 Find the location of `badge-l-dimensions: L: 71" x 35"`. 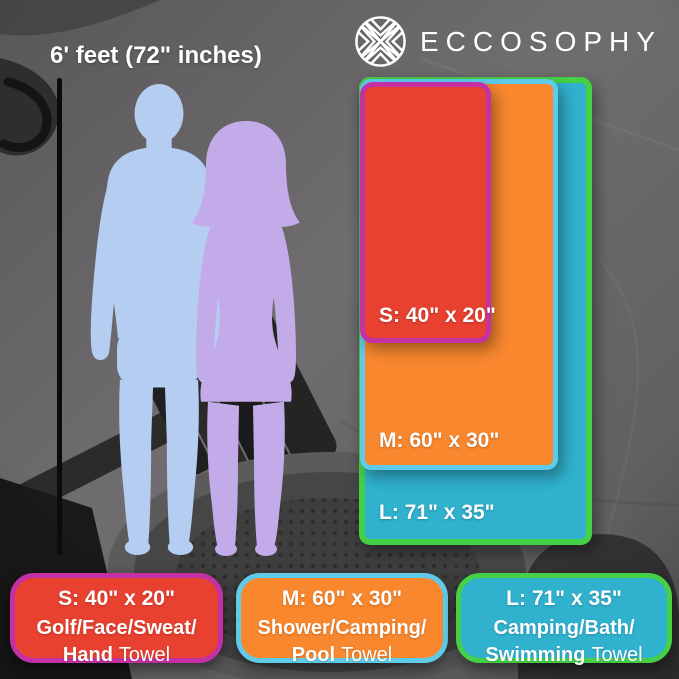

badge-l-dimensions: L: 71" x 35" is located at coordinates (564, 598).